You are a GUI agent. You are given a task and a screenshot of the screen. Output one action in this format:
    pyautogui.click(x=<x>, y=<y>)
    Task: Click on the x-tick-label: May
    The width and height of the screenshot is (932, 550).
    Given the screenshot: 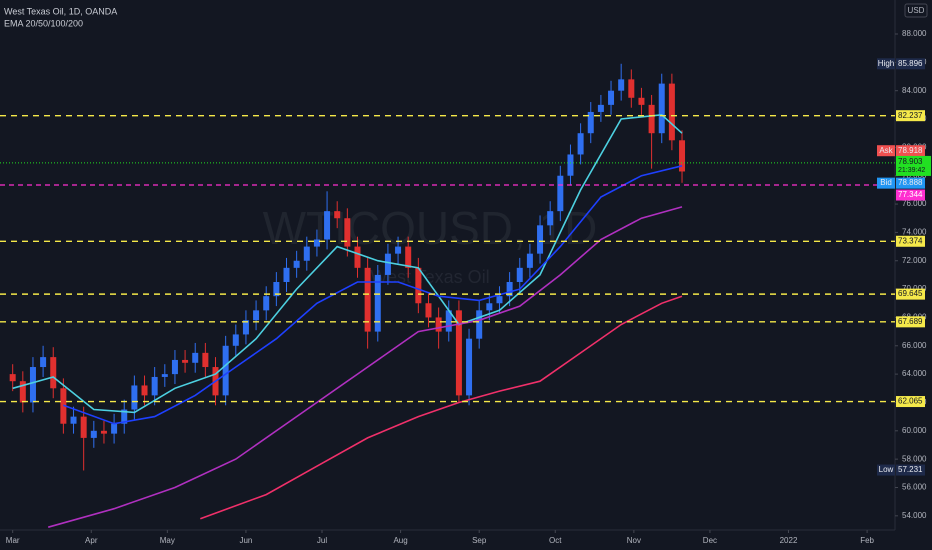 What is the action you would take?
    pyautogui.click(x=167, y=540)
    